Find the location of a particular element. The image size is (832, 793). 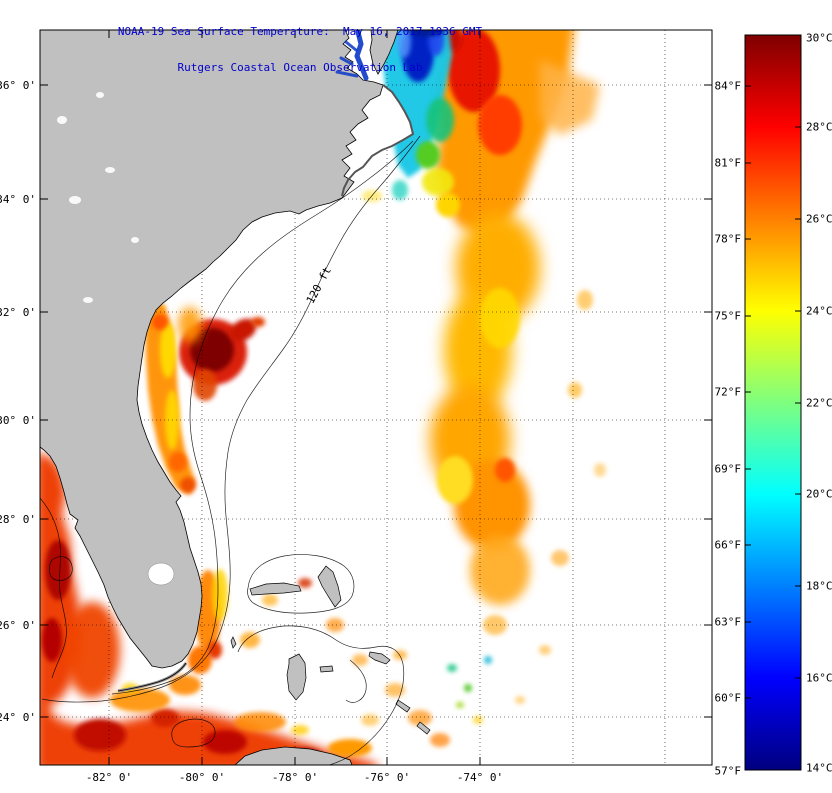

figure-subtitle: Rutgers Coastal Ocean Observation Lab is located at coordinates (300, 67).